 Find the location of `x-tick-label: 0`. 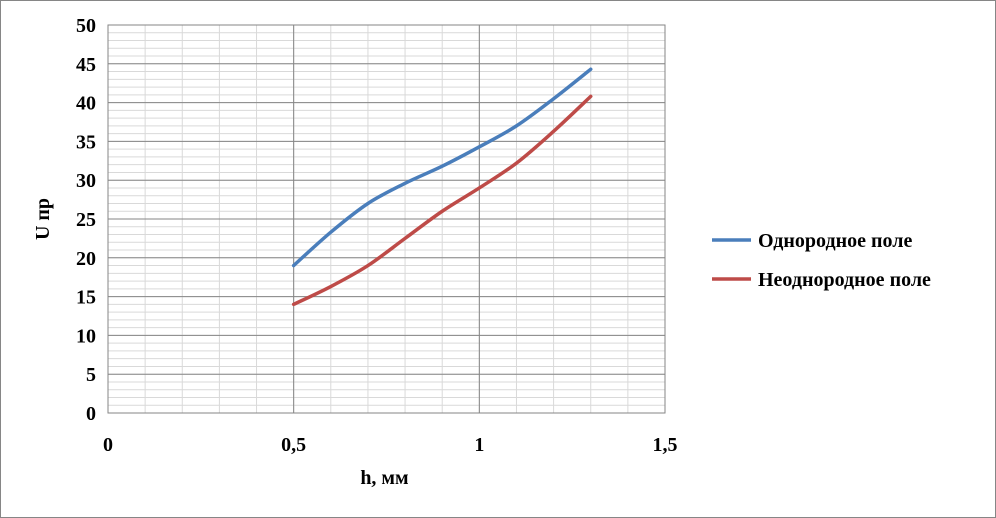

x-tick-label: 0 is located at coordinates (108, 445).